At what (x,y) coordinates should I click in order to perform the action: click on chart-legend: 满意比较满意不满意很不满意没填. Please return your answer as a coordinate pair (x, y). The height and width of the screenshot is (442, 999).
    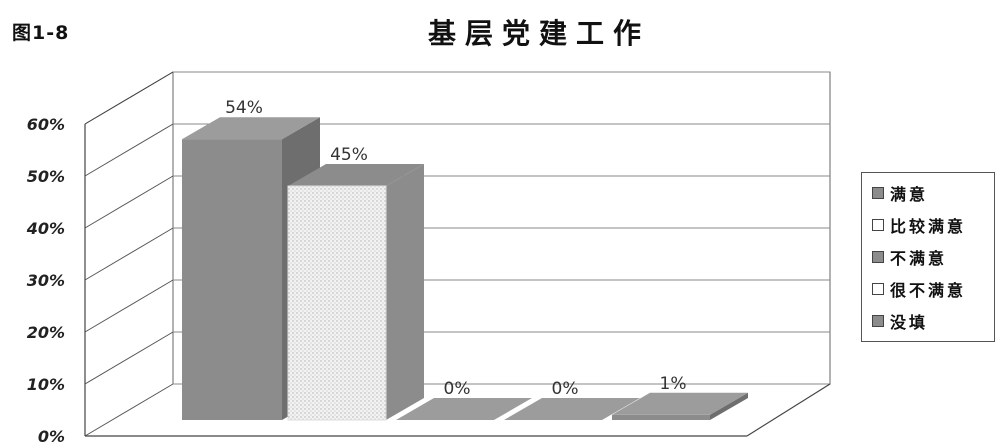
    Looking at the image, I should click on (928, 257).